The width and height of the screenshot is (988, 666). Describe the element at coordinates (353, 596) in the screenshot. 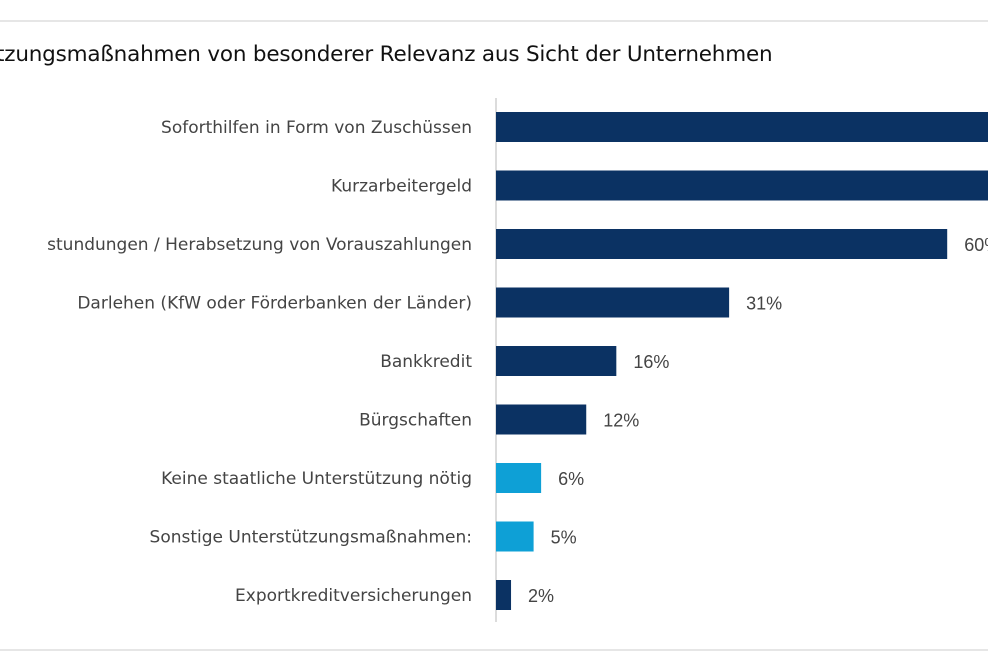

I see `category-label: Exportkreditversicherungen` at that location.